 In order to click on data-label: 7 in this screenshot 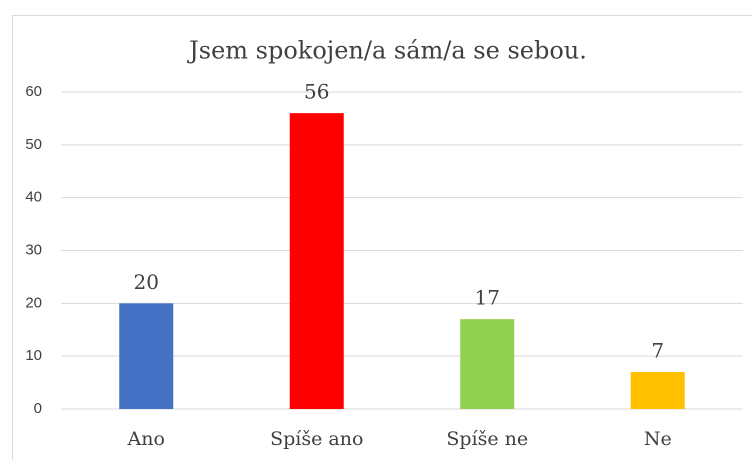, I will do `click(657, 351)`.